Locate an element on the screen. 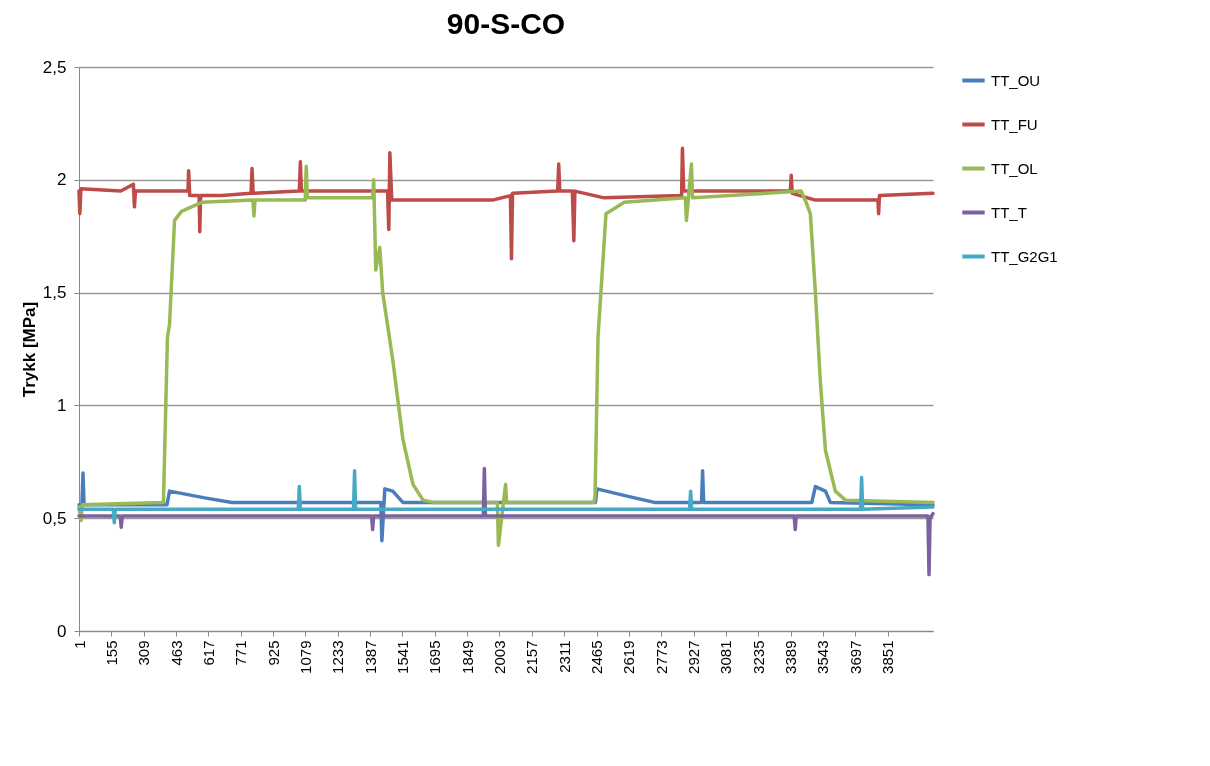 Image resolution: width=1210 pixels, height=766 pixels. x-tick-label: 309 is located at coordinates (144, 653).